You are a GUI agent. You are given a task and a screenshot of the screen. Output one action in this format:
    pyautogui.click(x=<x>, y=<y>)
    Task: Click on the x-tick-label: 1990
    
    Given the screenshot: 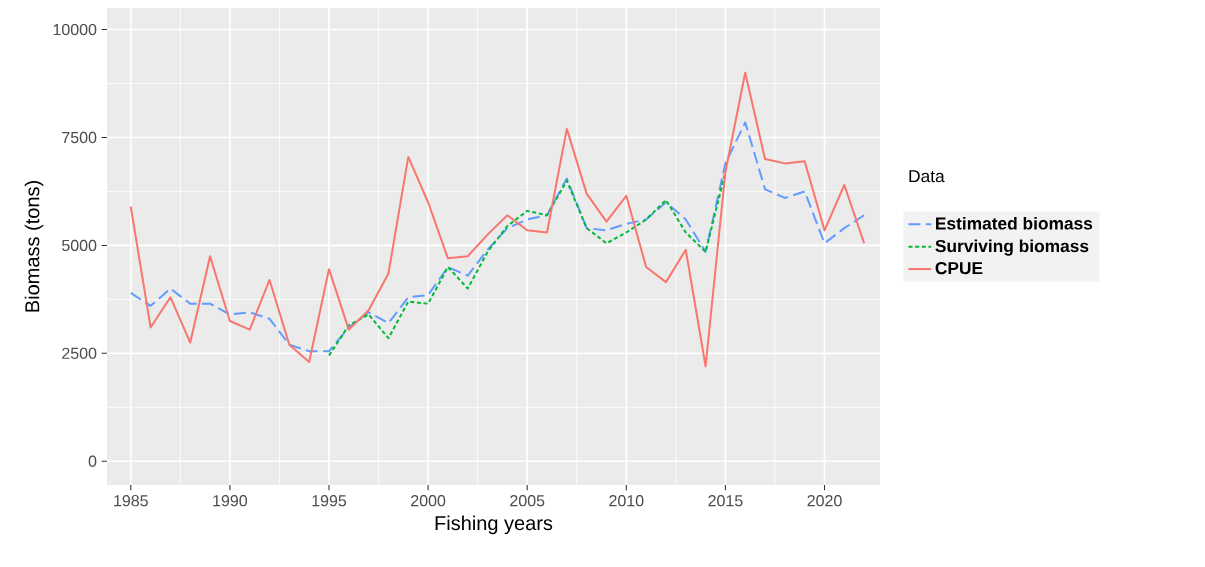 What is the action you would take?
    pyautogui.click(x=230, y=501)
    